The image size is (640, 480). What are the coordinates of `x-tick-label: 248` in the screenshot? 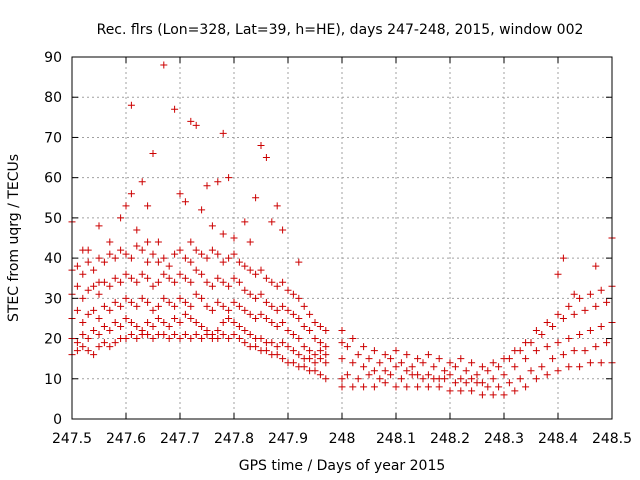 It's located at (342, 439).